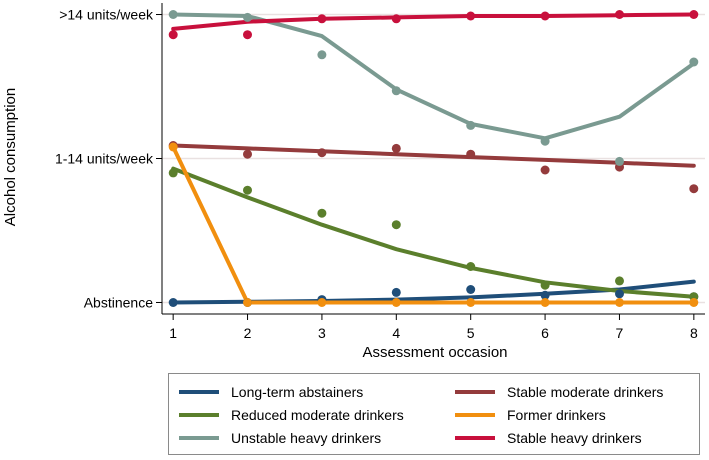 This screenshot has width=709, height=460. I want to click on legend-item: Stable heavy drinkers, so click(548, 438).